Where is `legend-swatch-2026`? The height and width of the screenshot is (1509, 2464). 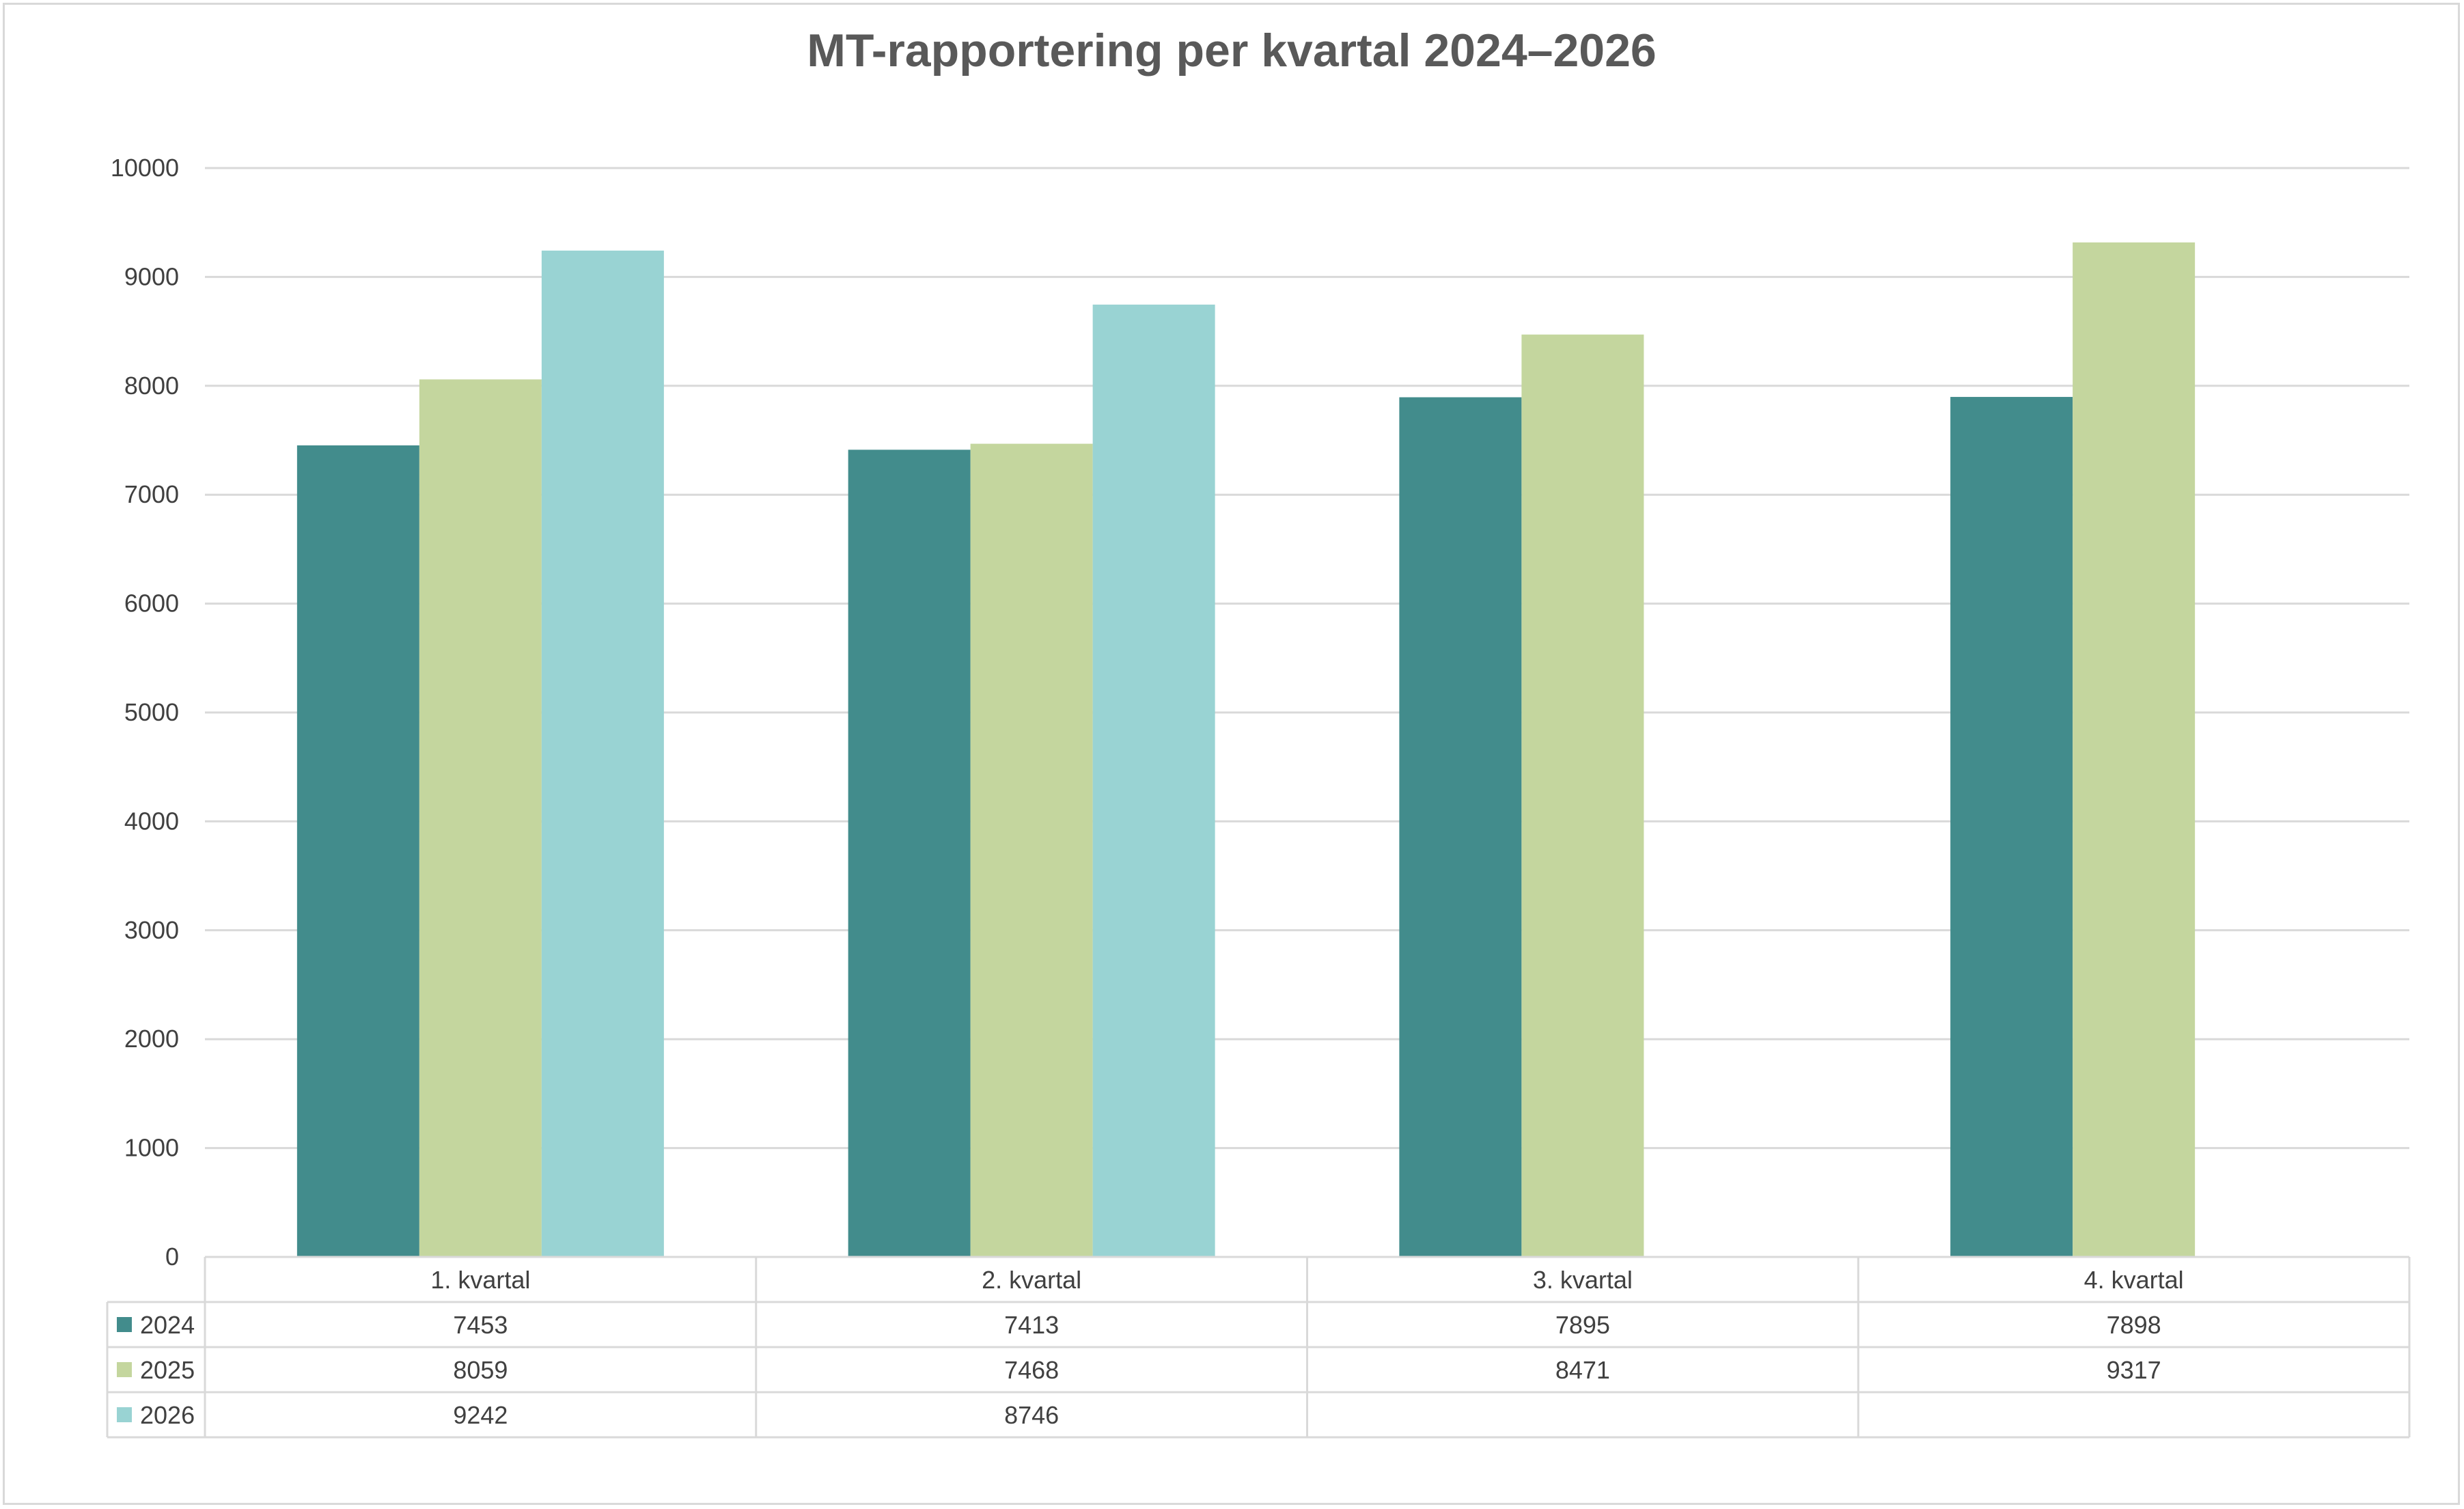
legend-swatch-2026 is located at coordinates (125, 1415).